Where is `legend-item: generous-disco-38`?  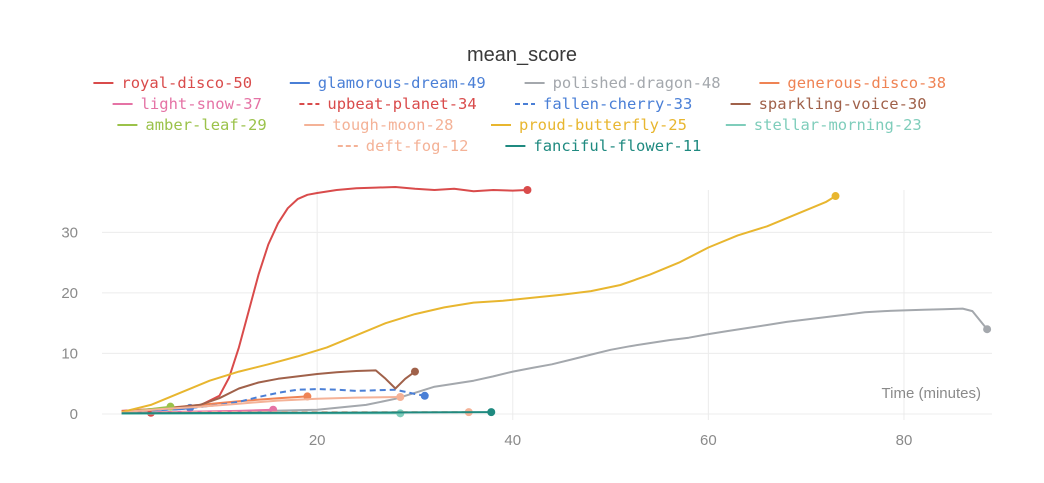
legend-item: generous-disco-38 is located at coordinates (852, 83).